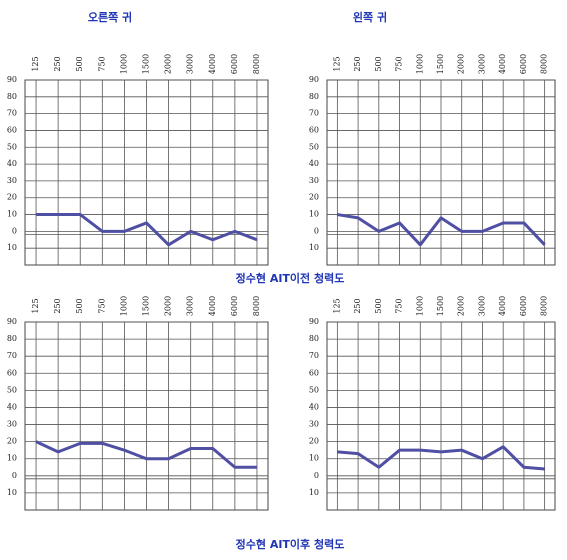  Describe the element at coordinates (370, 17) in the screenshot. I see `chart-title: 왼쪽 귀` at that location.